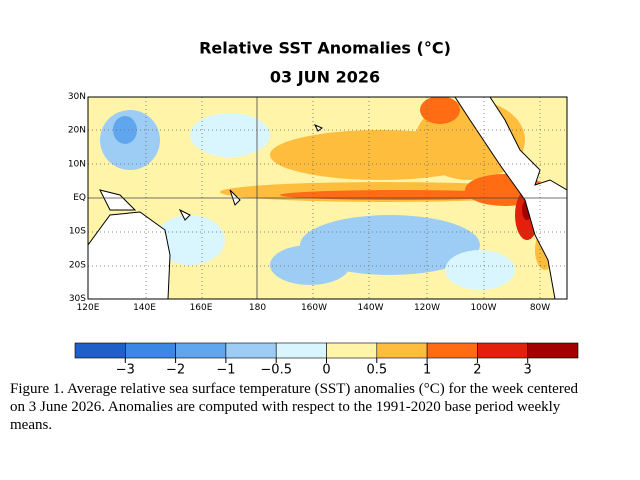 Image resolution: width=640 pixels, height=480 pixels. I want to click on colorbar-label: −3, so click(125, 370).